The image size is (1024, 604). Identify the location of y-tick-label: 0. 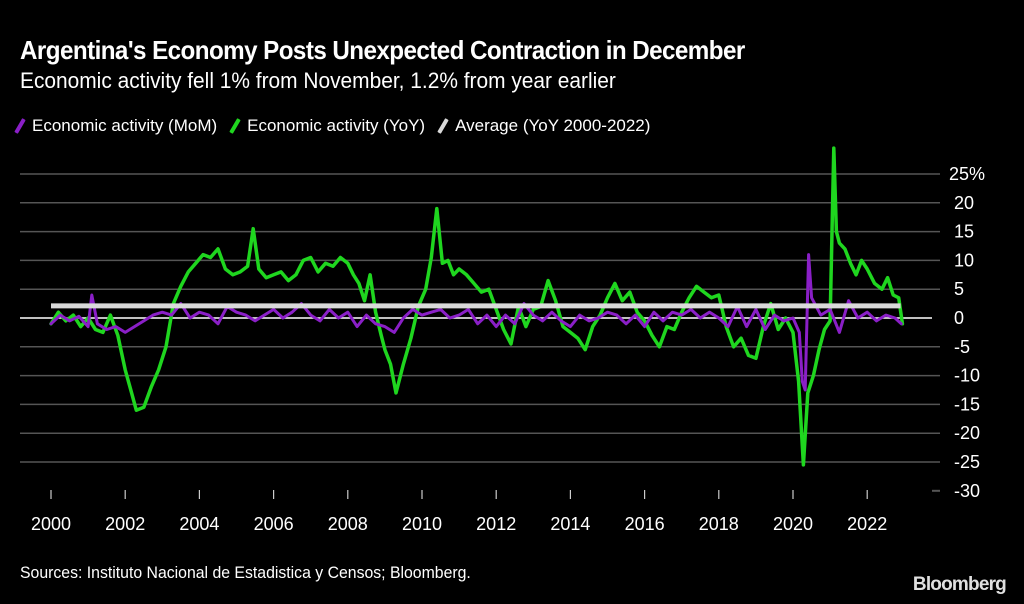
(959, 318).